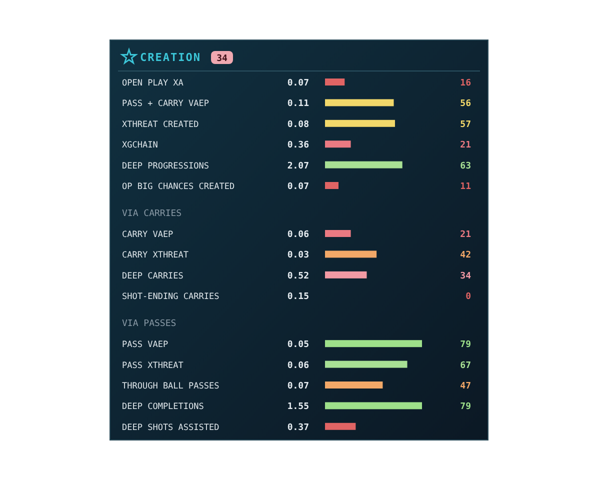  What do you see at coordinates (178, 187) in the screenshot?
I see `y-tick-label: OP BIG CHANCES CREATED` at bounding box center [178, 187].